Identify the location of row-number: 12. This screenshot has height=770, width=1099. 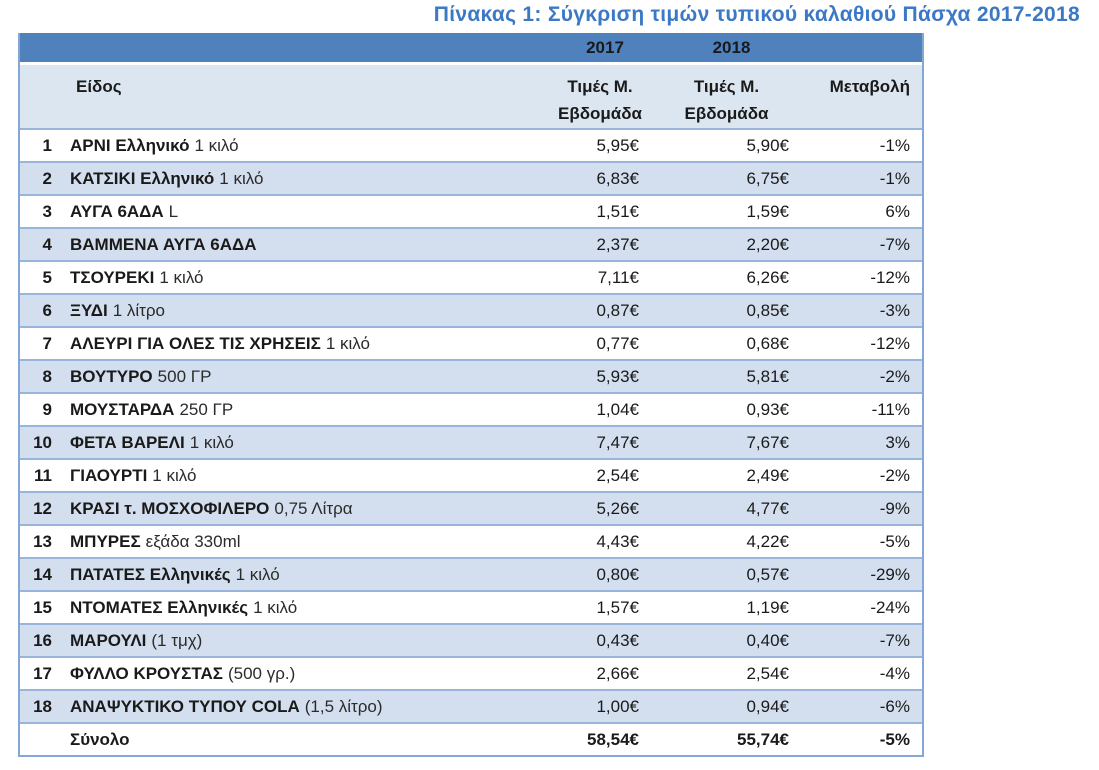
(42, 508).